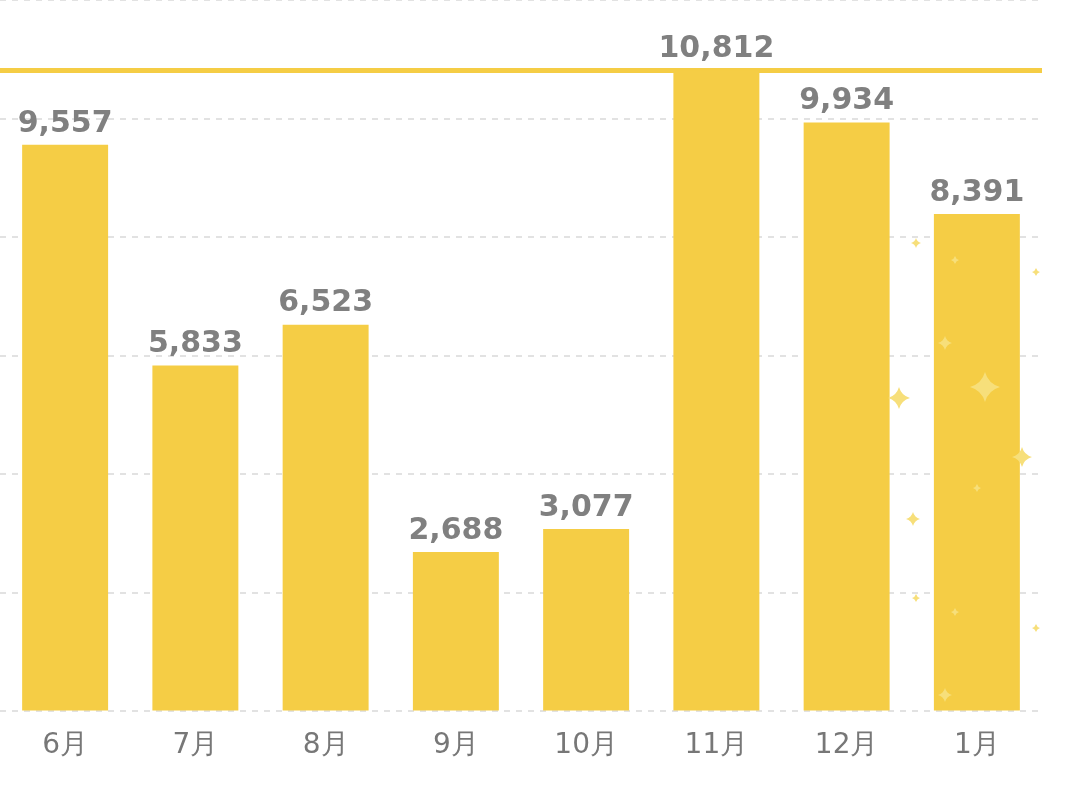 Image resolution: width=1080 pixels, height=791 pixels. What do you see at coordinates (976, 744) in the screenshot?
I see `x-tick-label: 1月` at bounding box center [976, 744].